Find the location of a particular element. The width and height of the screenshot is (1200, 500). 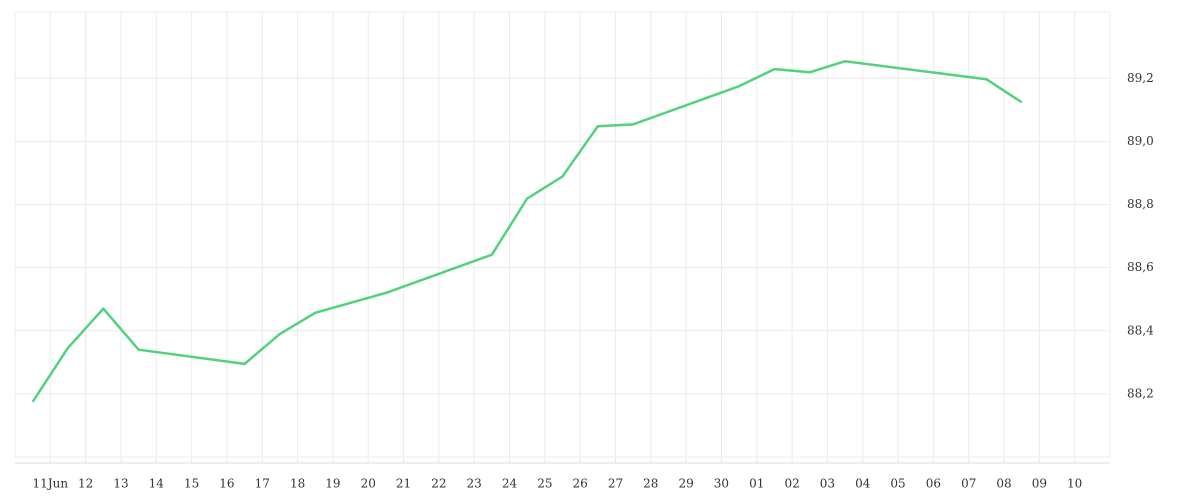

y-tick-label: 88,2 is located at coordinates (1140, 393).